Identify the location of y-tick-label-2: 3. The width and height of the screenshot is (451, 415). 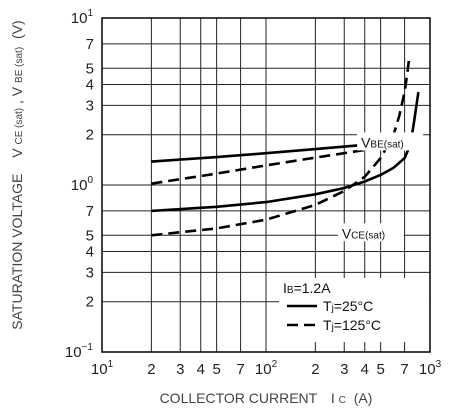
(90, 272).